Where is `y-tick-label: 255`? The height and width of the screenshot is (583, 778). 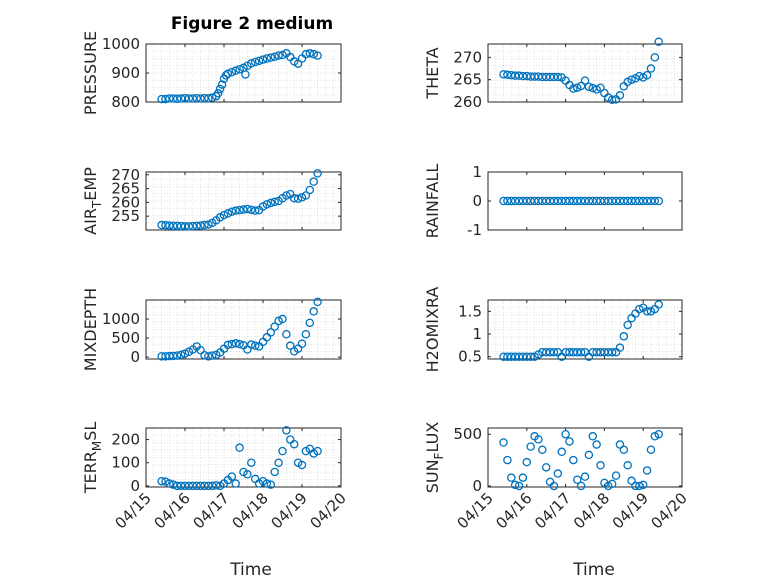
y-tick-label: 255 is located at coordinates (125, 216).